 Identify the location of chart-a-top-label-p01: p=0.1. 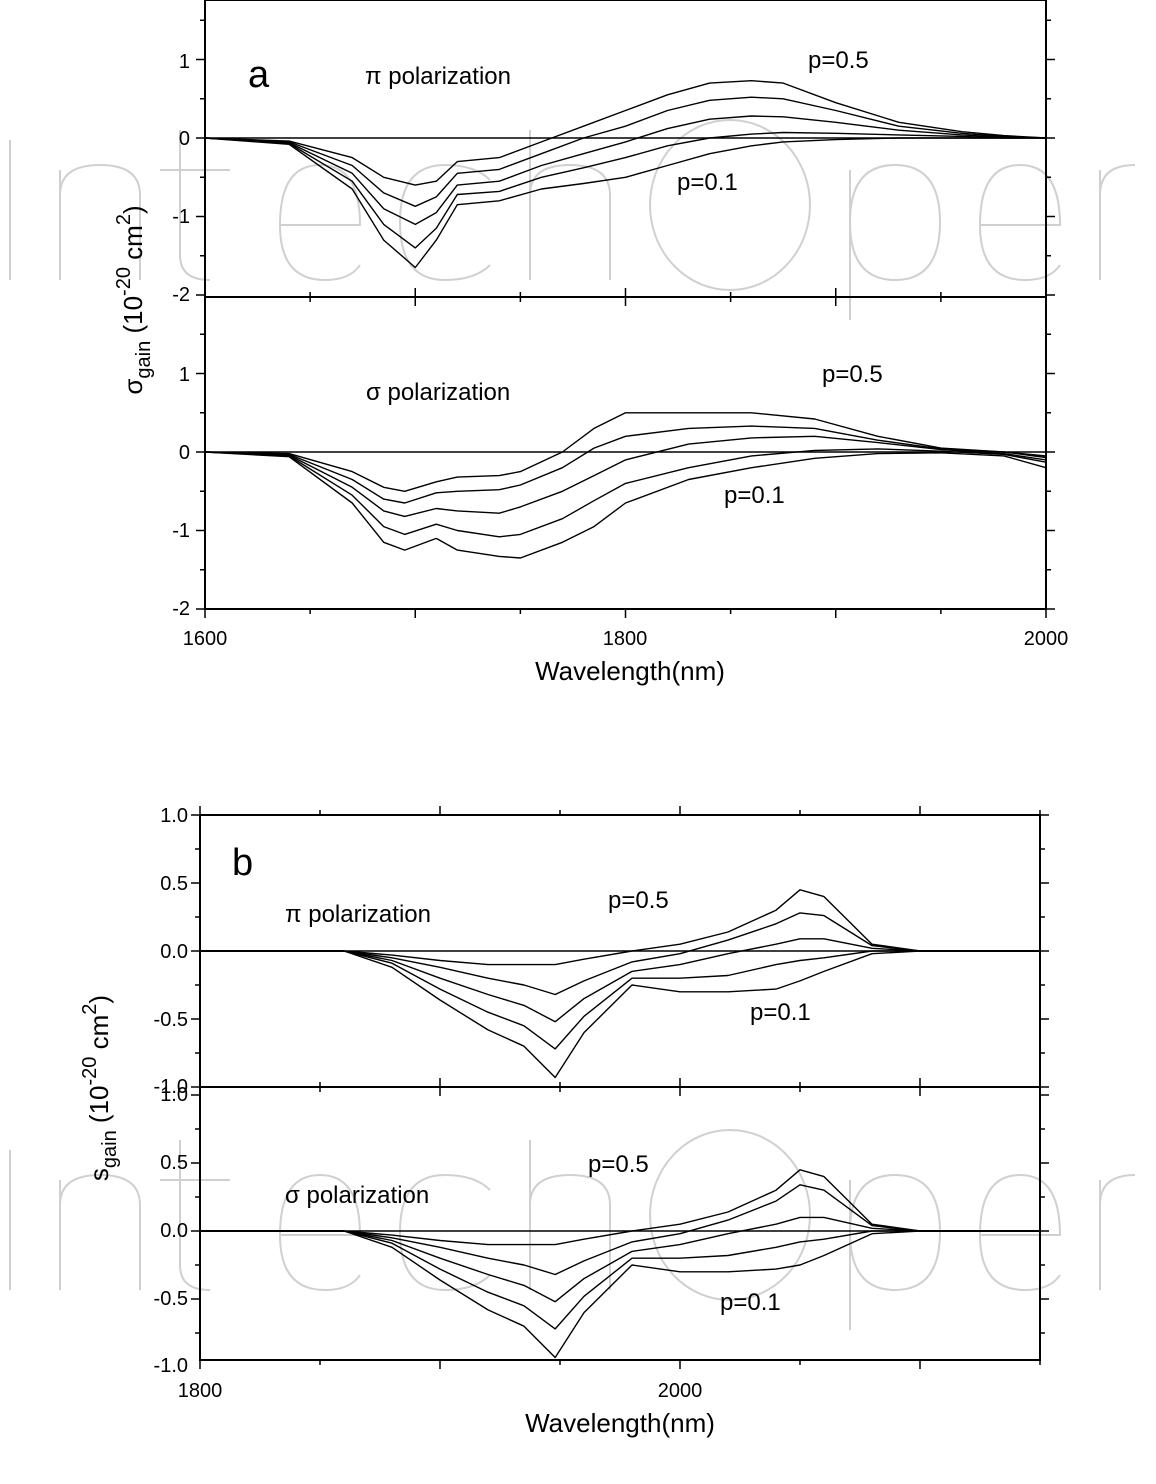
(707, 182).